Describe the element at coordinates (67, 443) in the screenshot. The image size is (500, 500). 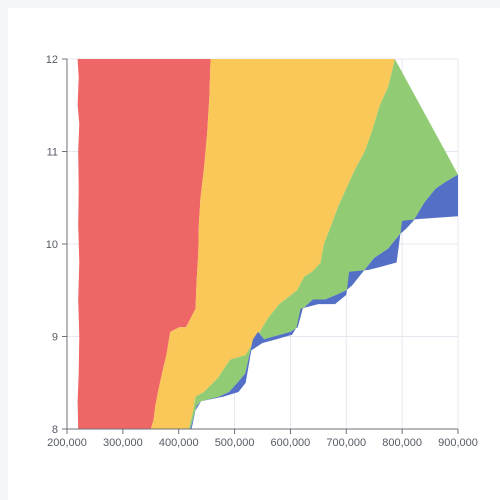
I see `x-tick-label: 200,000` at that location.